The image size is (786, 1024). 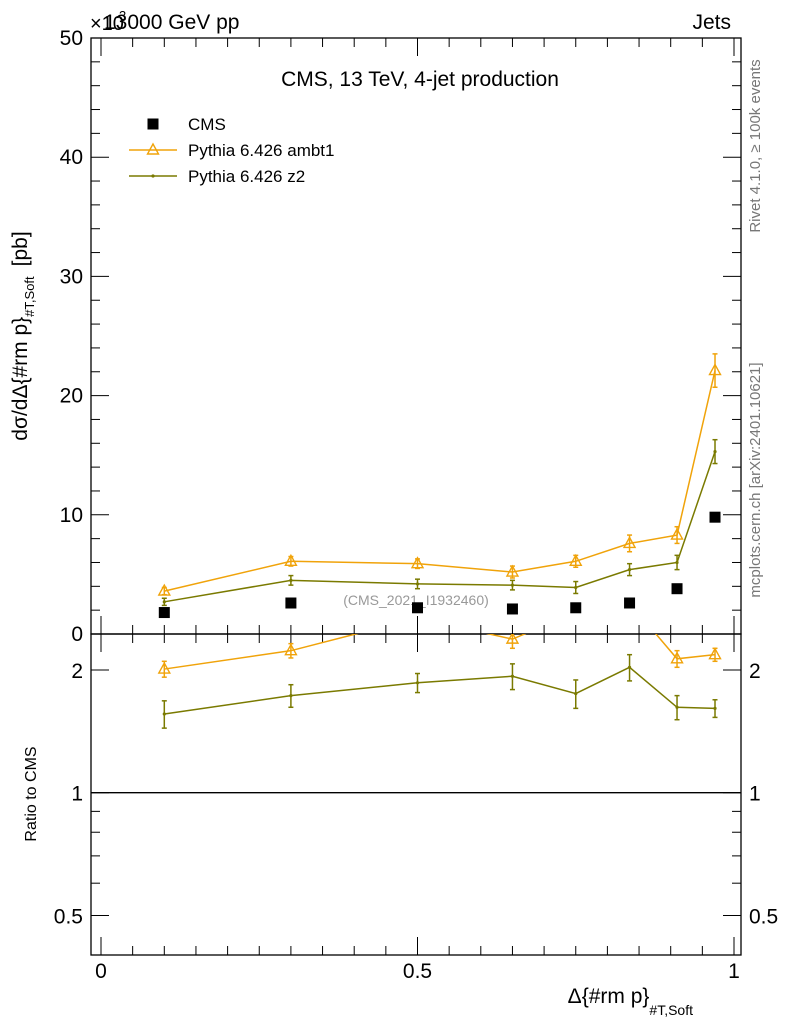 I want to click on ratio-z2-series, so click(x=439, y=691).